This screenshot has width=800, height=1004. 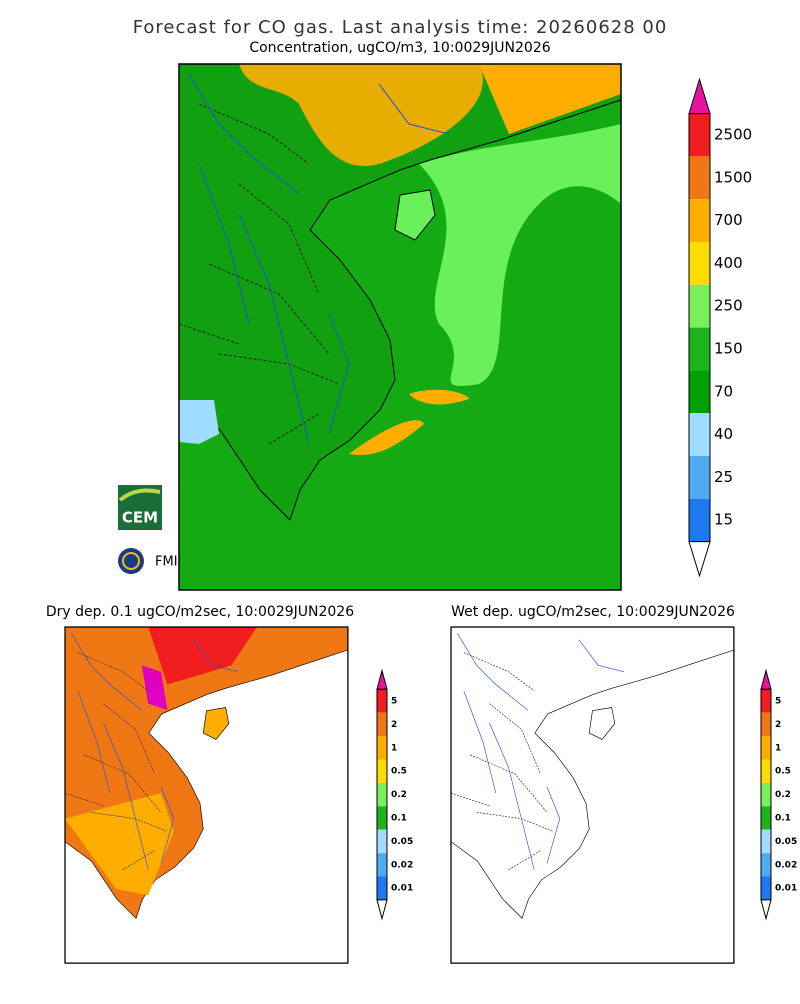 I want to click on colorbar-label: 150, so click(x=728, y=349).